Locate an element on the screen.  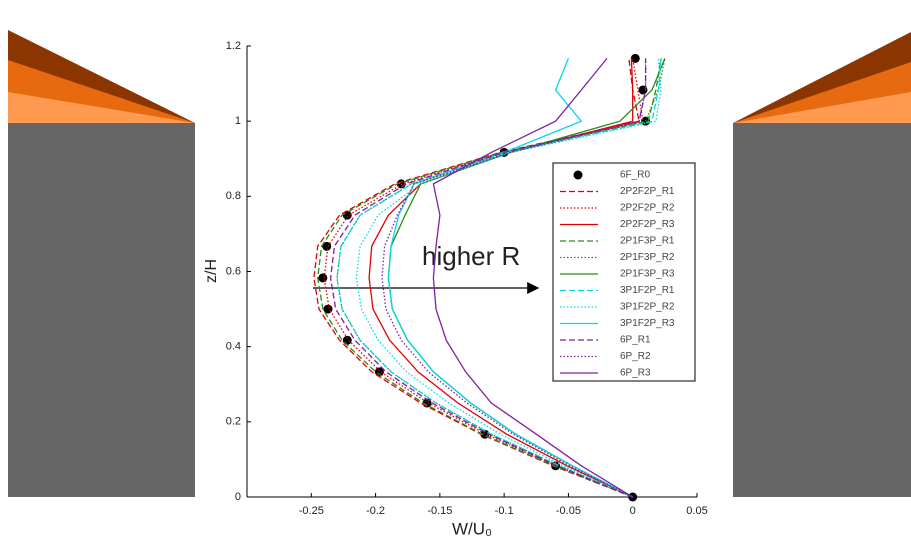
y-tick-label: 0 is located at coordinates (238, 497).